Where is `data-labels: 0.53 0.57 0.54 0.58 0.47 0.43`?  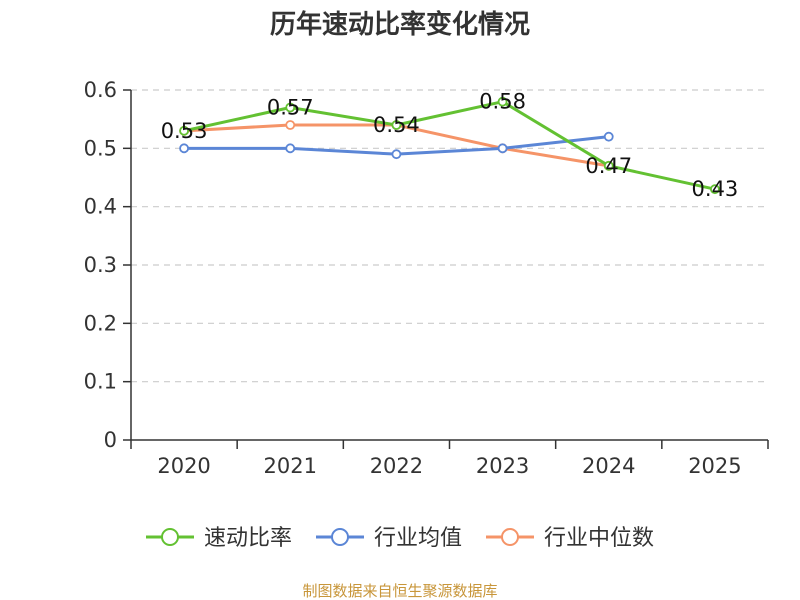
data-labels: 0.53 0.57 0.54 0.58 0.47 0.43 is located at coordinates (450, 146).